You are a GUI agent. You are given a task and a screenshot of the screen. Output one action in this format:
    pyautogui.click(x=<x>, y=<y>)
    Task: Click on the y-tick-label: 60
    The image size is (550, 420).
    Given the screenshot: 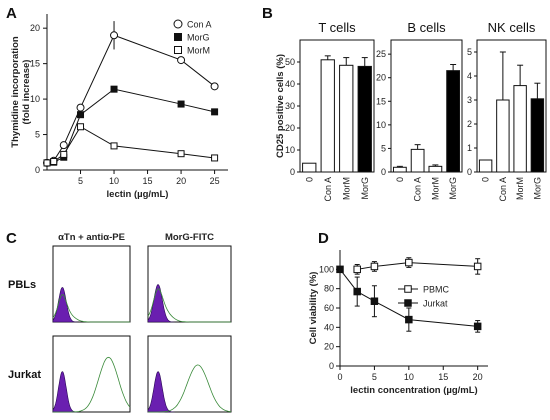 What is the action you would take?
    pyautogui.click(x=329, y=308)
    